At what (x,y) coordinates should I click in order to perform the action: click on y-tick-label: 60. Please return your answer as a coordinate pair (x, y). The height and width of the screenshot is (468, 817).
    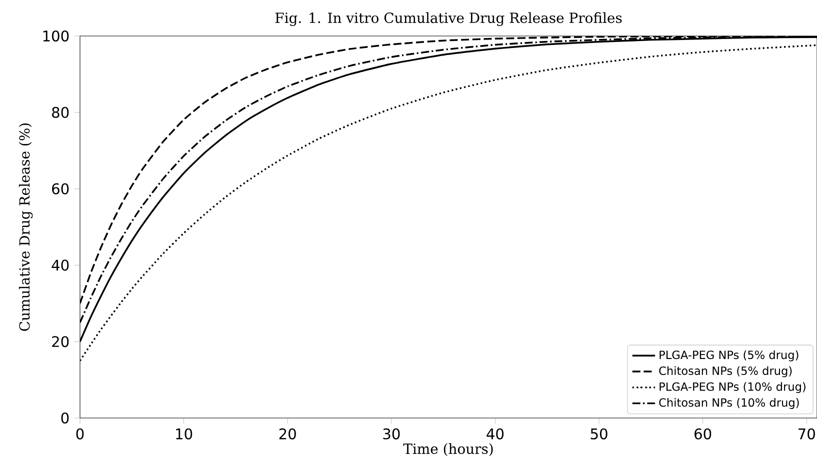
    Looking at the image, I should click on (60, 188).